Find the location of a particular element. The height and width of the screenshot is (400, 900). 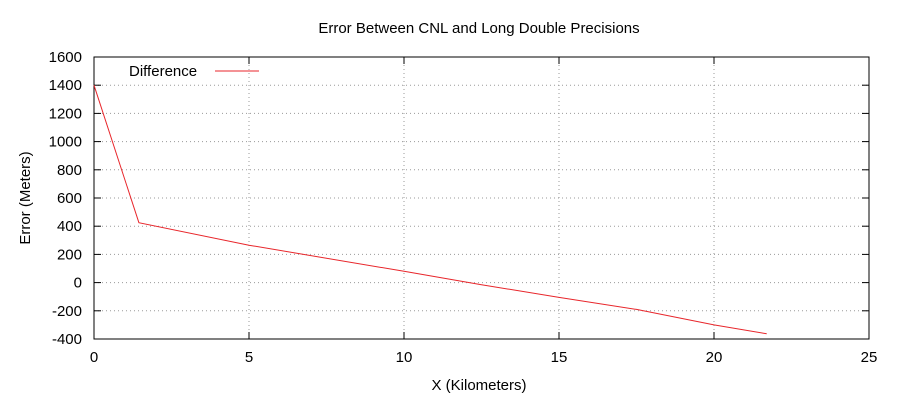

x-tick-label: 25 is located at coordinates (869, 357).